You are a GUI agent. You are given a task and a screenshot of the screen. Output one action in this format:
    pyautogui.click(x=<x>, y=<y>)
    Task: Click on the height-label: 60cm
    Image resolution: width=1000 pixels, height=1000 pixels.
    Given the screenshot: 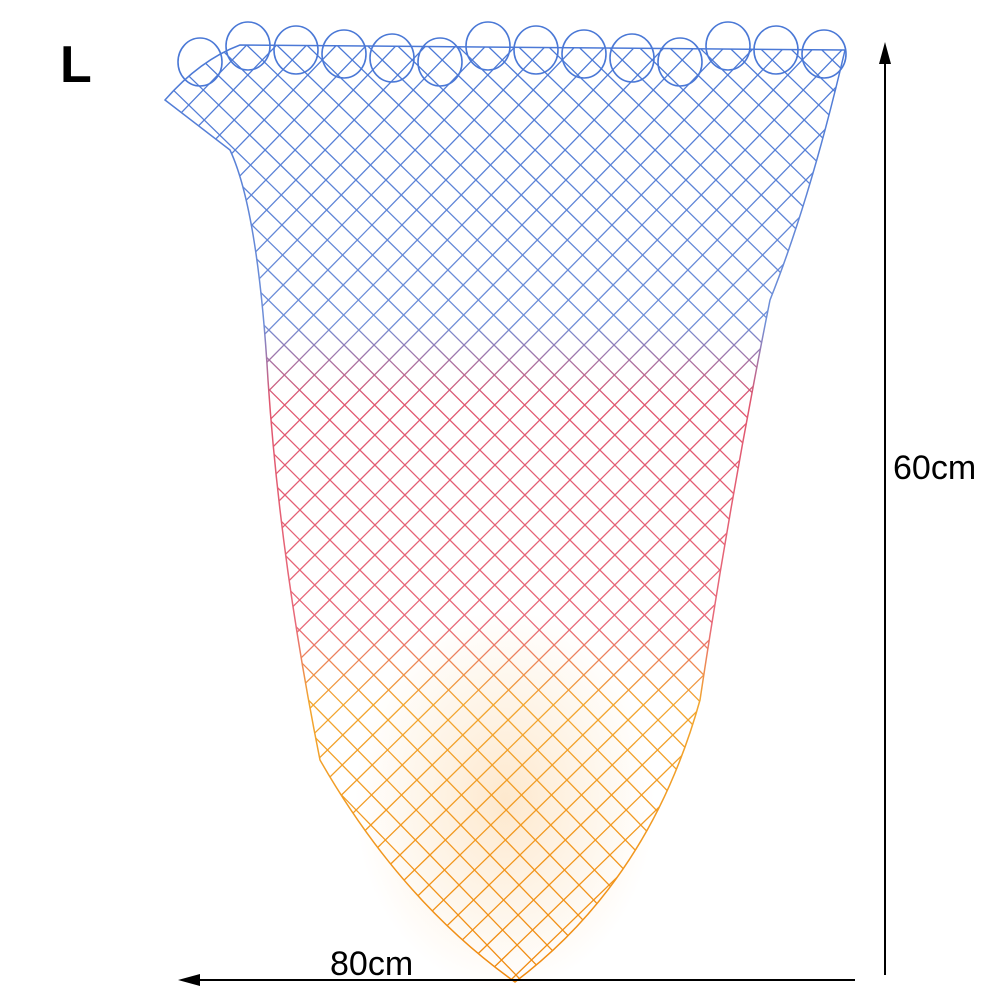 What is the action you would take?
    pyautogui.click(x=934, y=468)
    